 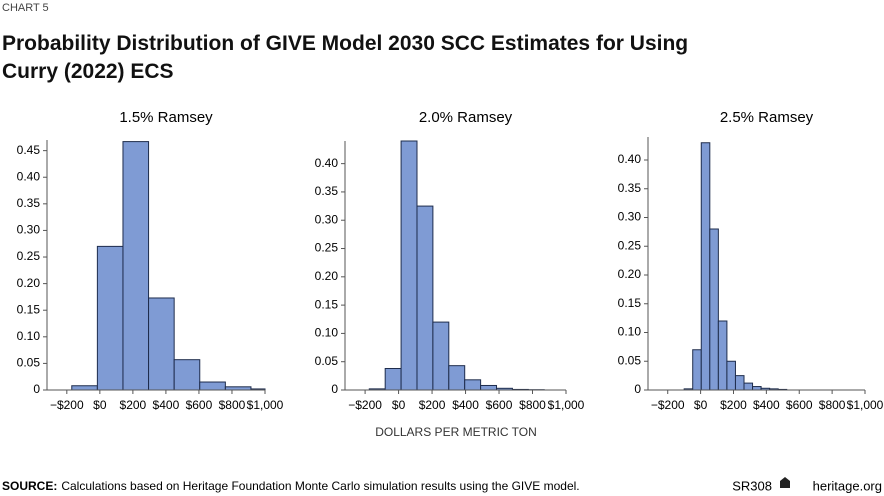 What do you see at coordinates (466, 117) in the screenshot?
I see `panel-title: 2.0% Ramsey` at bounding box center [466, 117].